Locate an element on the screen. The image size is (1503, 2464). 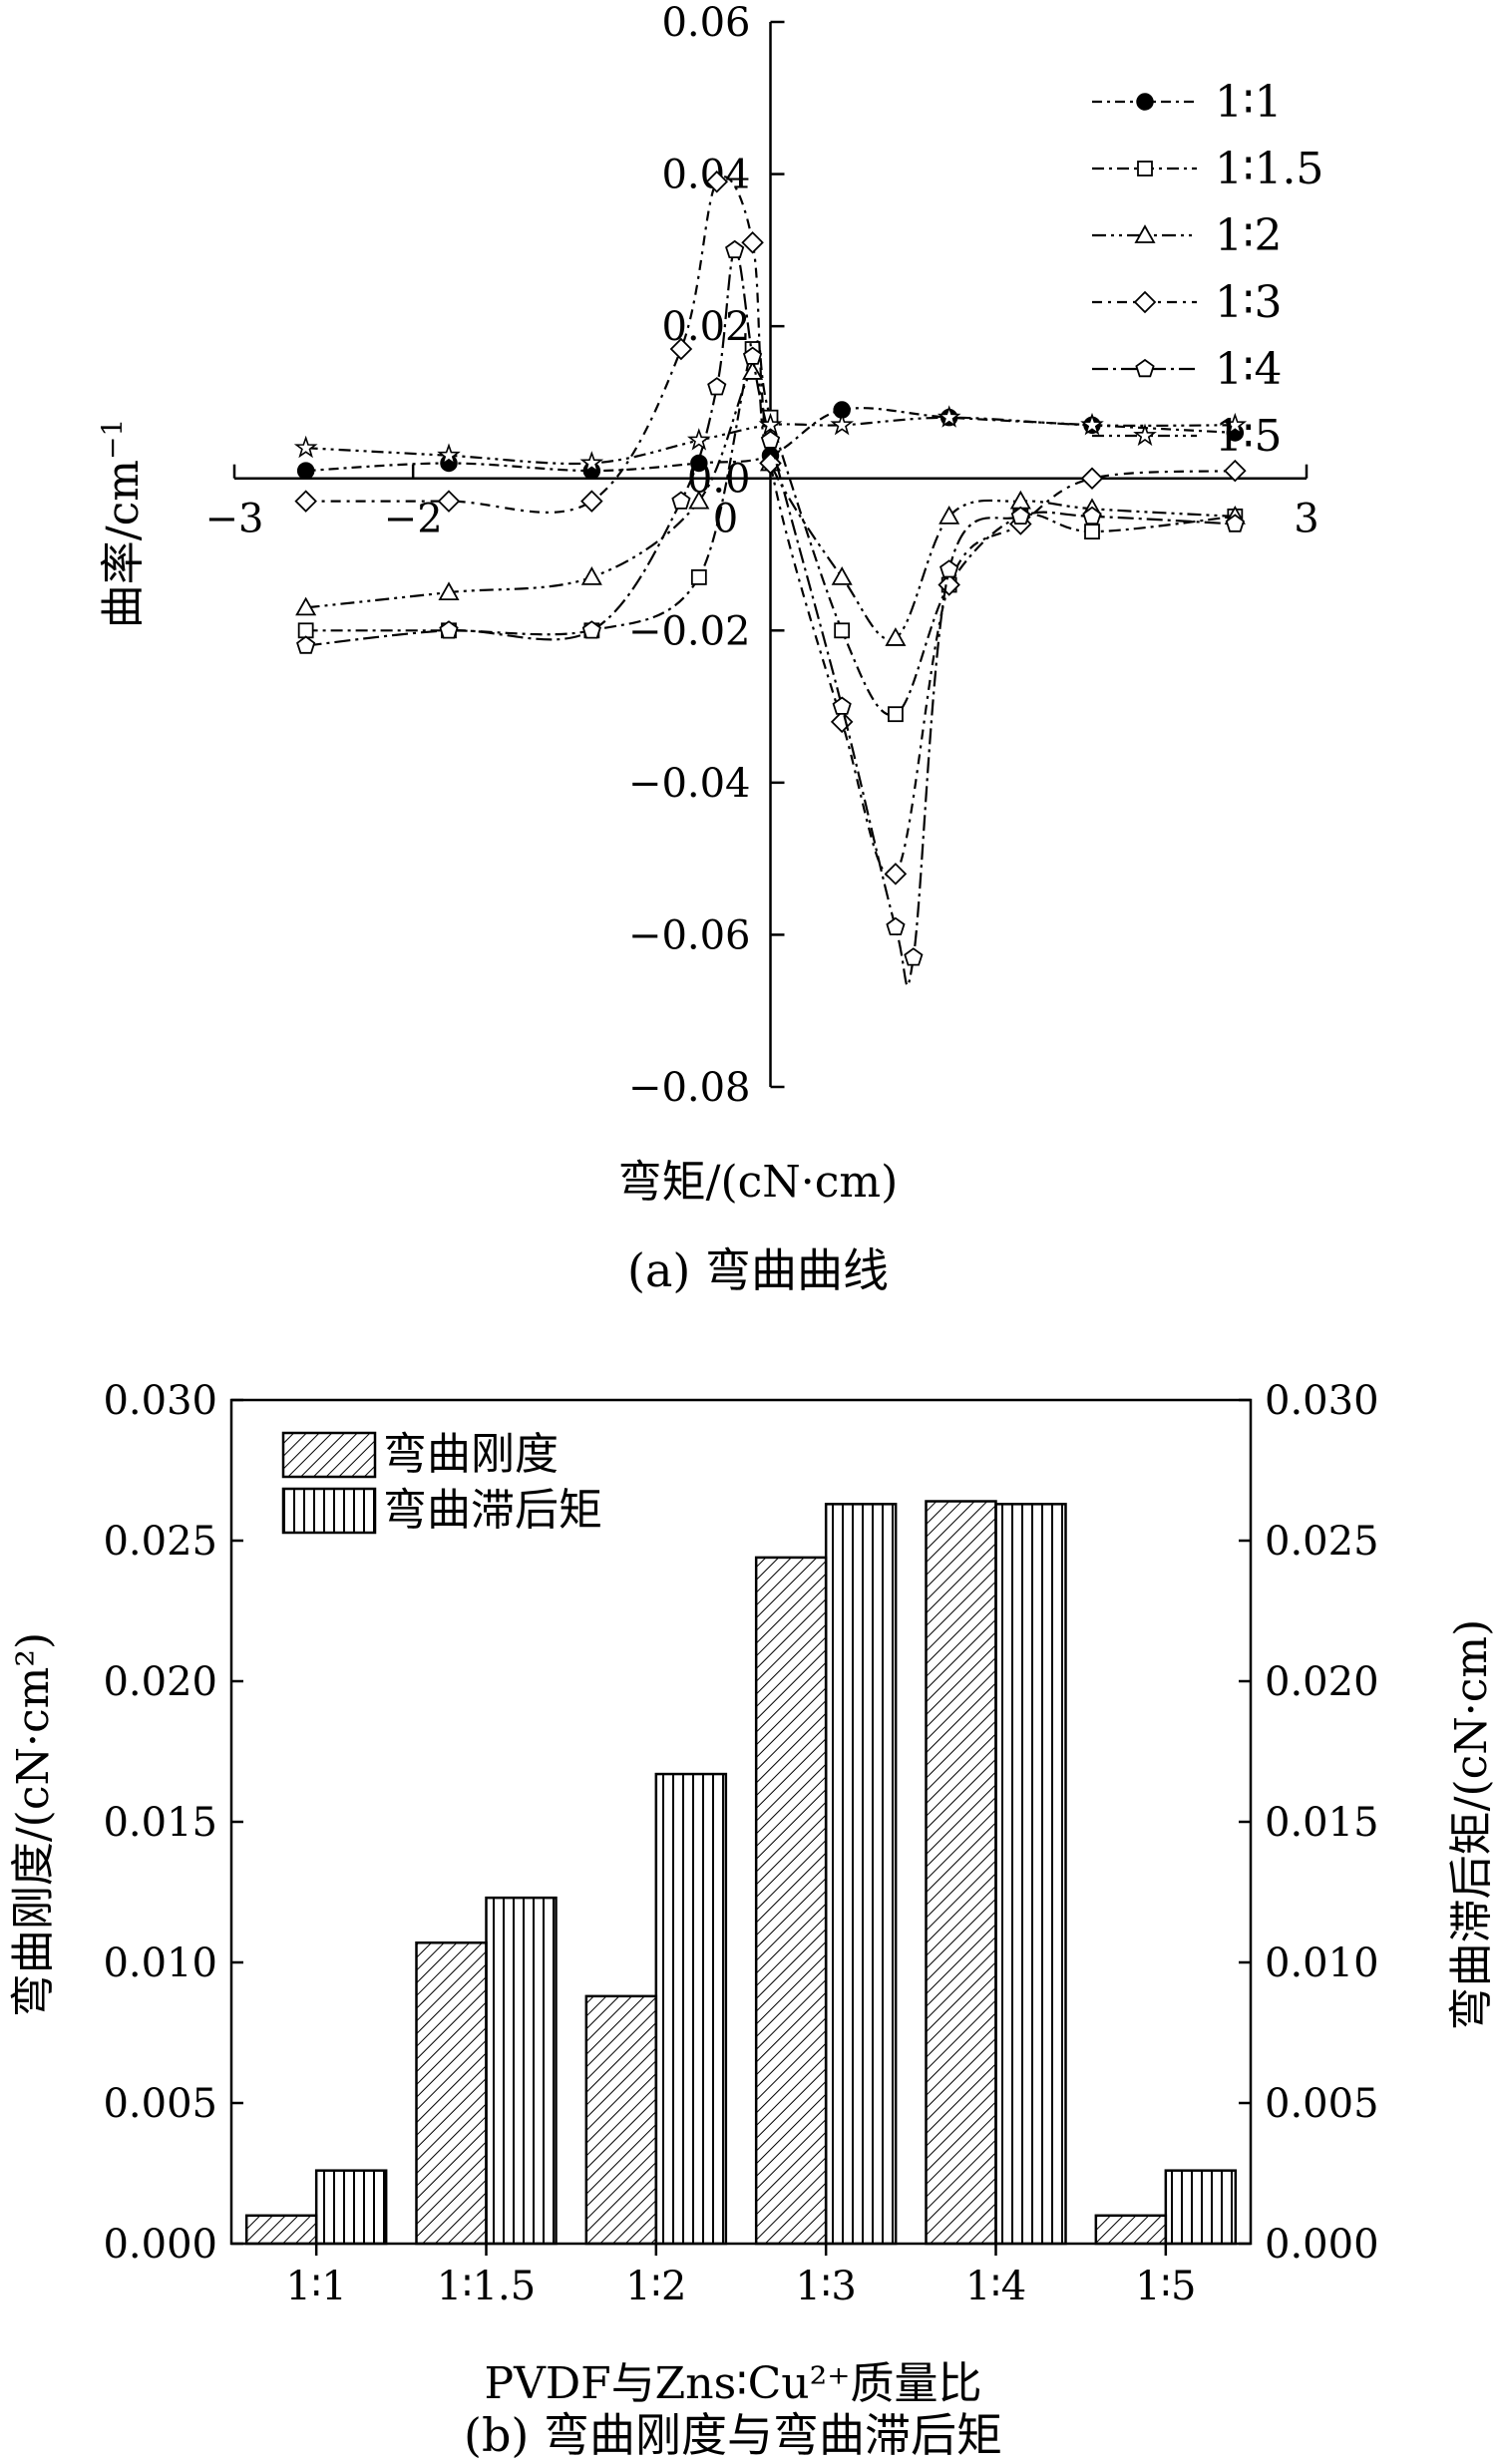
legend-label: 1∶4 is located at coordinates (1248, 369).